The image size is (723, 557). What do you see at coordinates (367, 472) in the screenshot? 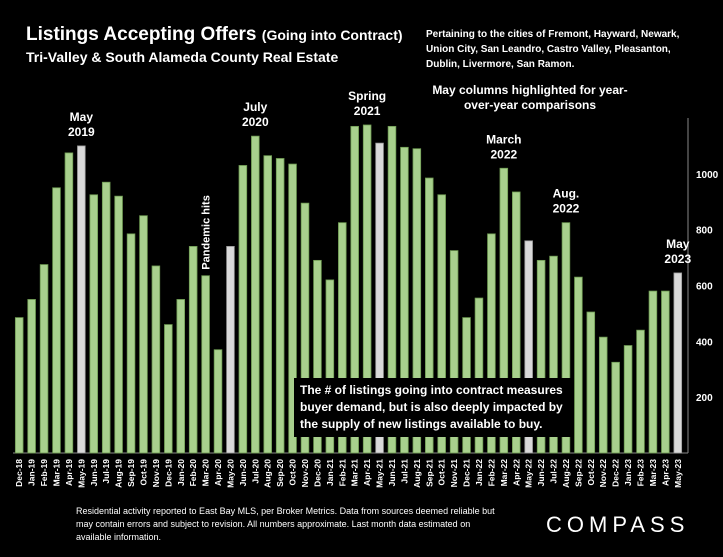
I see `x-tick-label: Apr-21` at bounding box center [367, 472].